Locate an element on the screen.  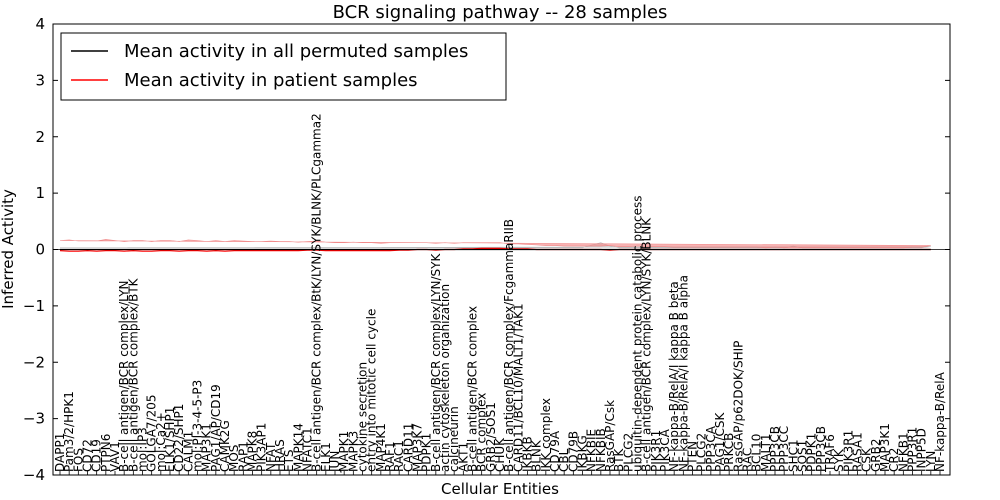
x-tick-label: SOS1 is located at coordinates (803, 456).